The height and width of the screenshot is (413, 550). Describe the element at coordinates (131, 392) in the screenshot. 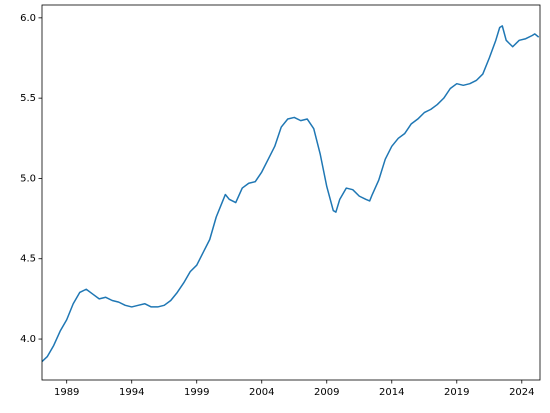

I see `x-tick-label: 1994` at that location.